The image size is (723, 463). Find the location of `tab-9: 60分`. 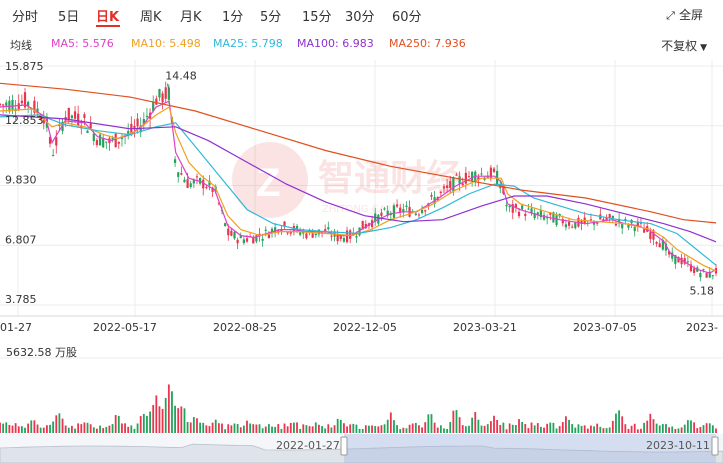

tab-9: 60分 is located at coordinates (407, 17).